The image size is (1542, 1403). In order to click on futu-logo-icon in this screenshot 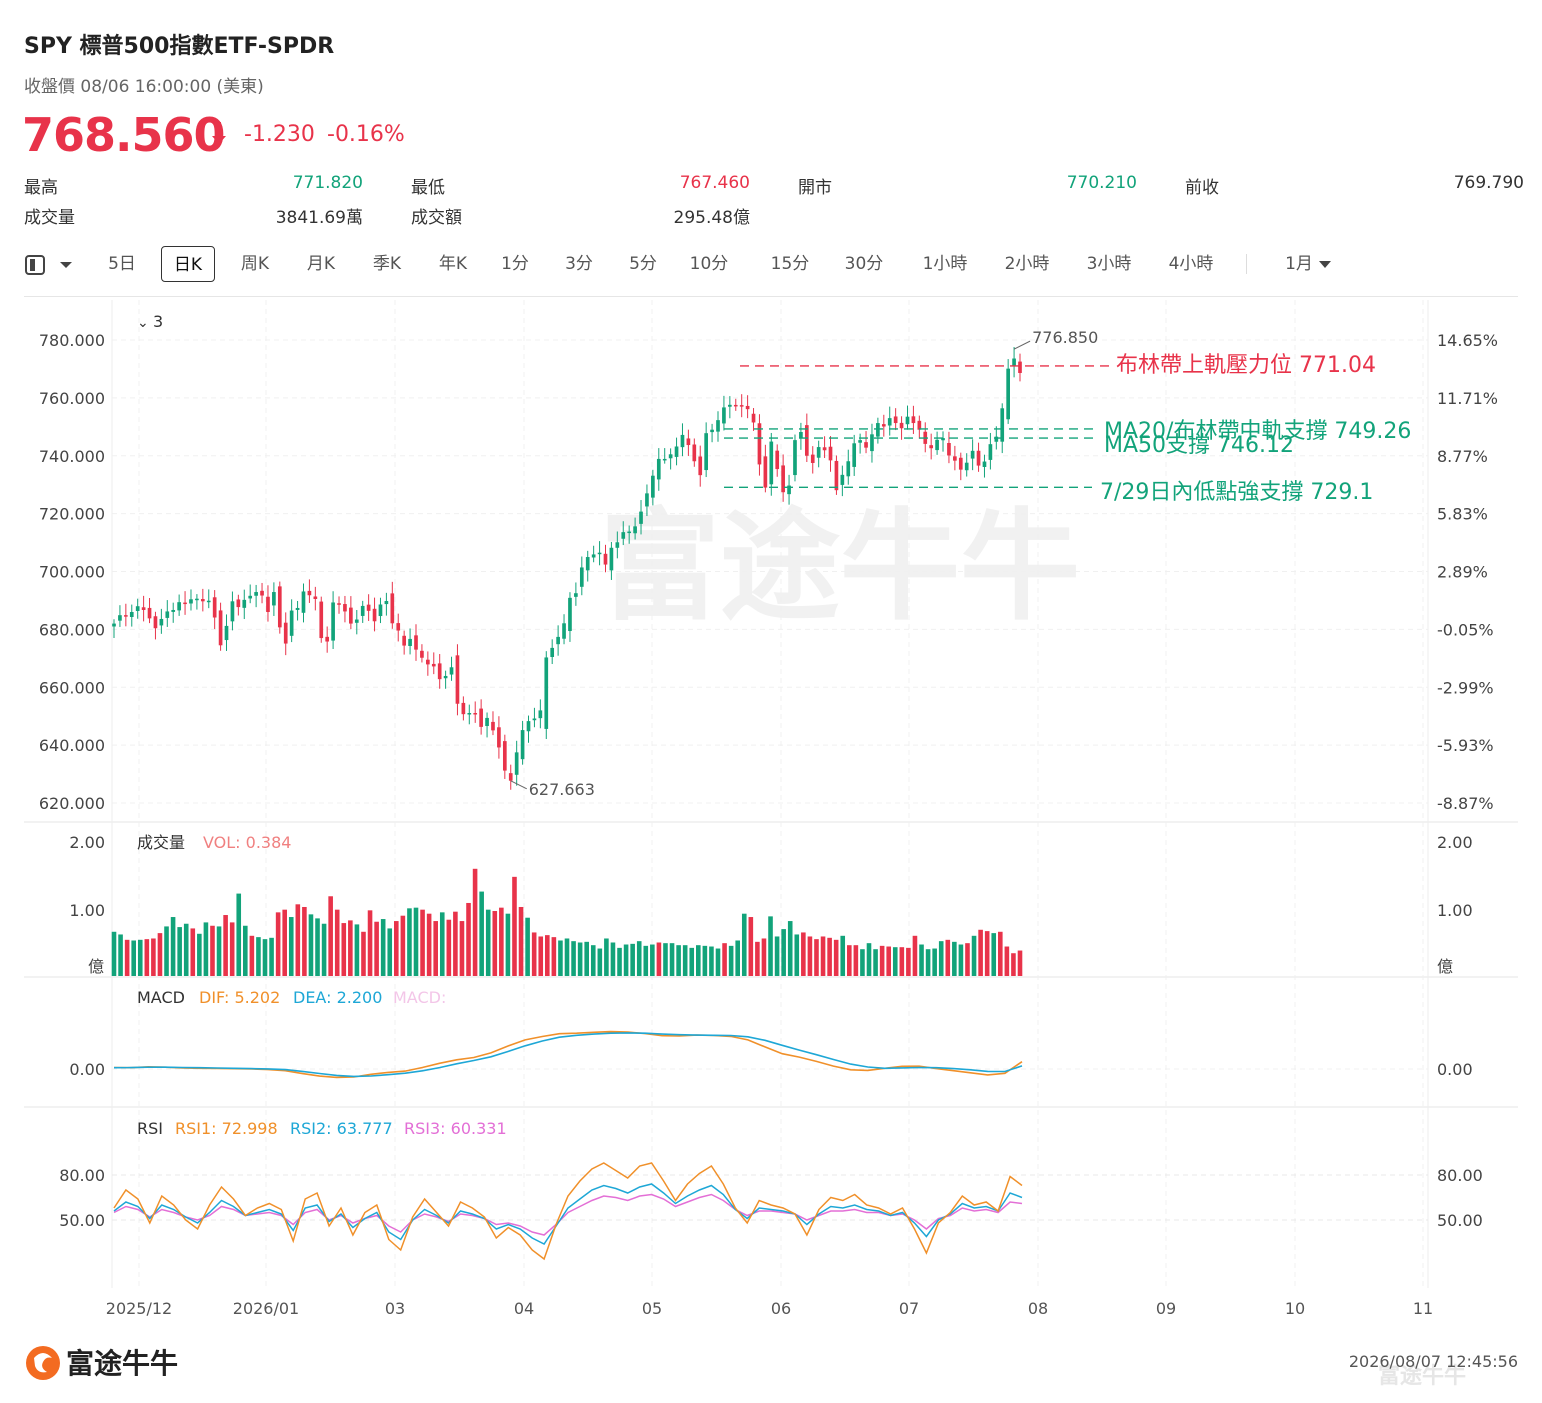, I will do `click(43, 1363)`.